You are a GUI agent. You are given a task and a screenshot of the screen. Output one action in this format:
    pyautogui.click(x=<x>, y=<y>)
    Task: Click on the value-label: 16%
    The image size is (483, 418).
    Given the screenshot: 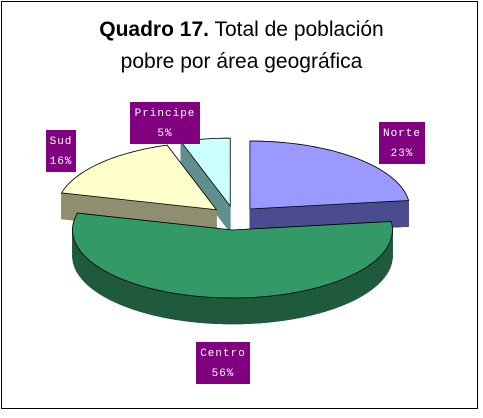 What is the action you would take?
    pyautogui.click(x=61, y=162)
    